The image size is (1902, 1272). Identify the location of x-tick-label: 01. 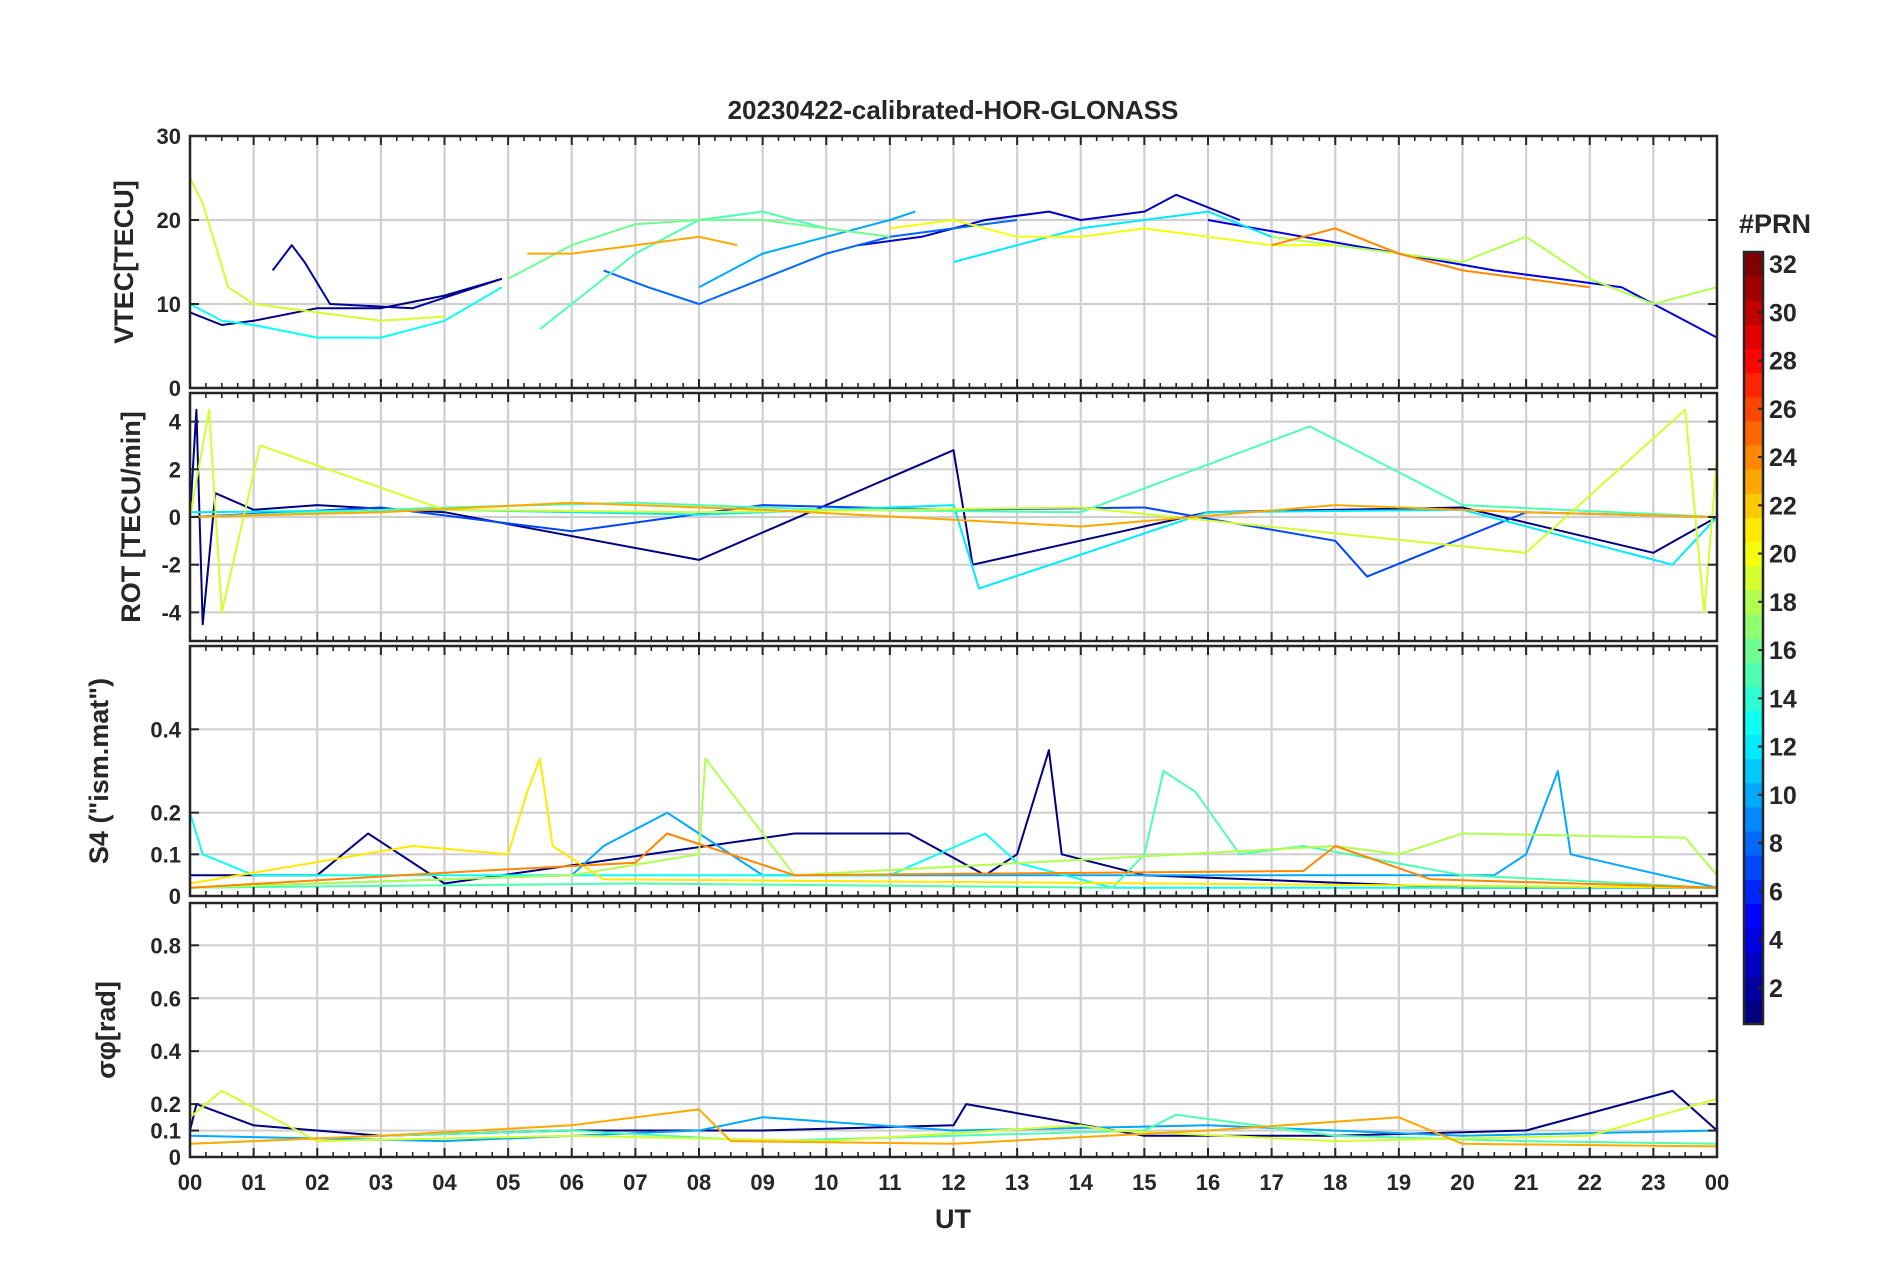
(253, 1182).